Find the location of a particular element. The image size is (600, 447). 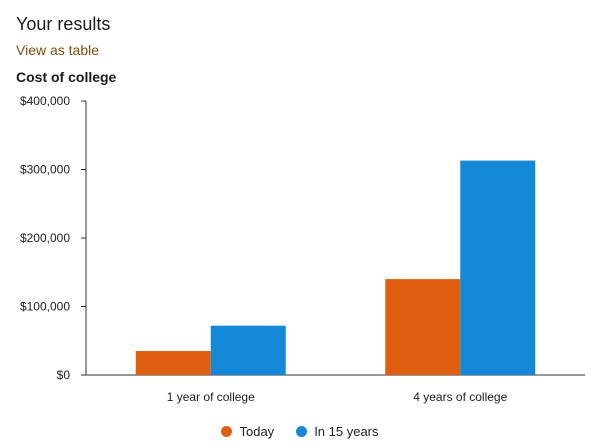

chart-legend: Today In 15 years is located at coordinates (300, 431).